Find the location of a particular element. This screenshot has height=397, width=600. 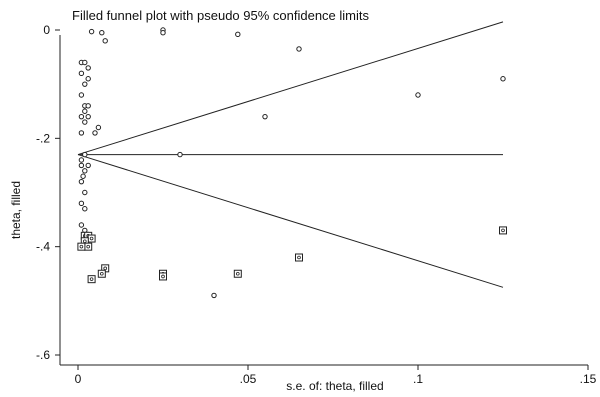

y-tick-label: -.6 is located at coordinates (43, 355).